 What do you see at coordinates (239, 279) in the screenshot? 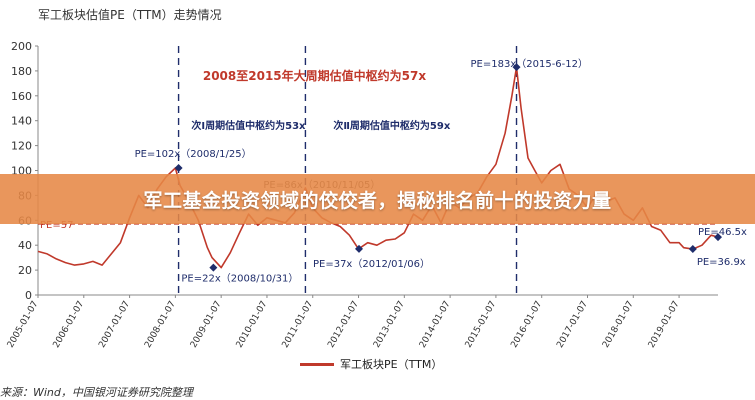
I see `annotation-pe-22: PE=22x（2008/10/31）` at bounding box center [239, 279].